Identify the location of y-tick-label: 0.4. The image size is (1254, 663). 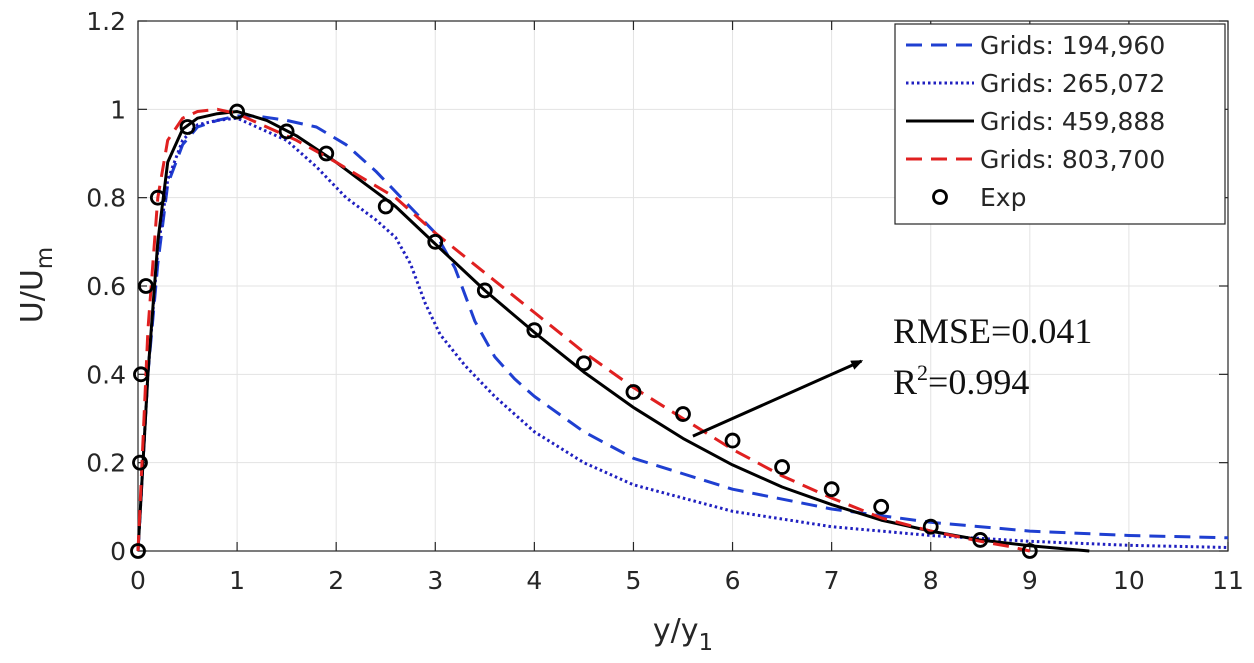
(106, 374).